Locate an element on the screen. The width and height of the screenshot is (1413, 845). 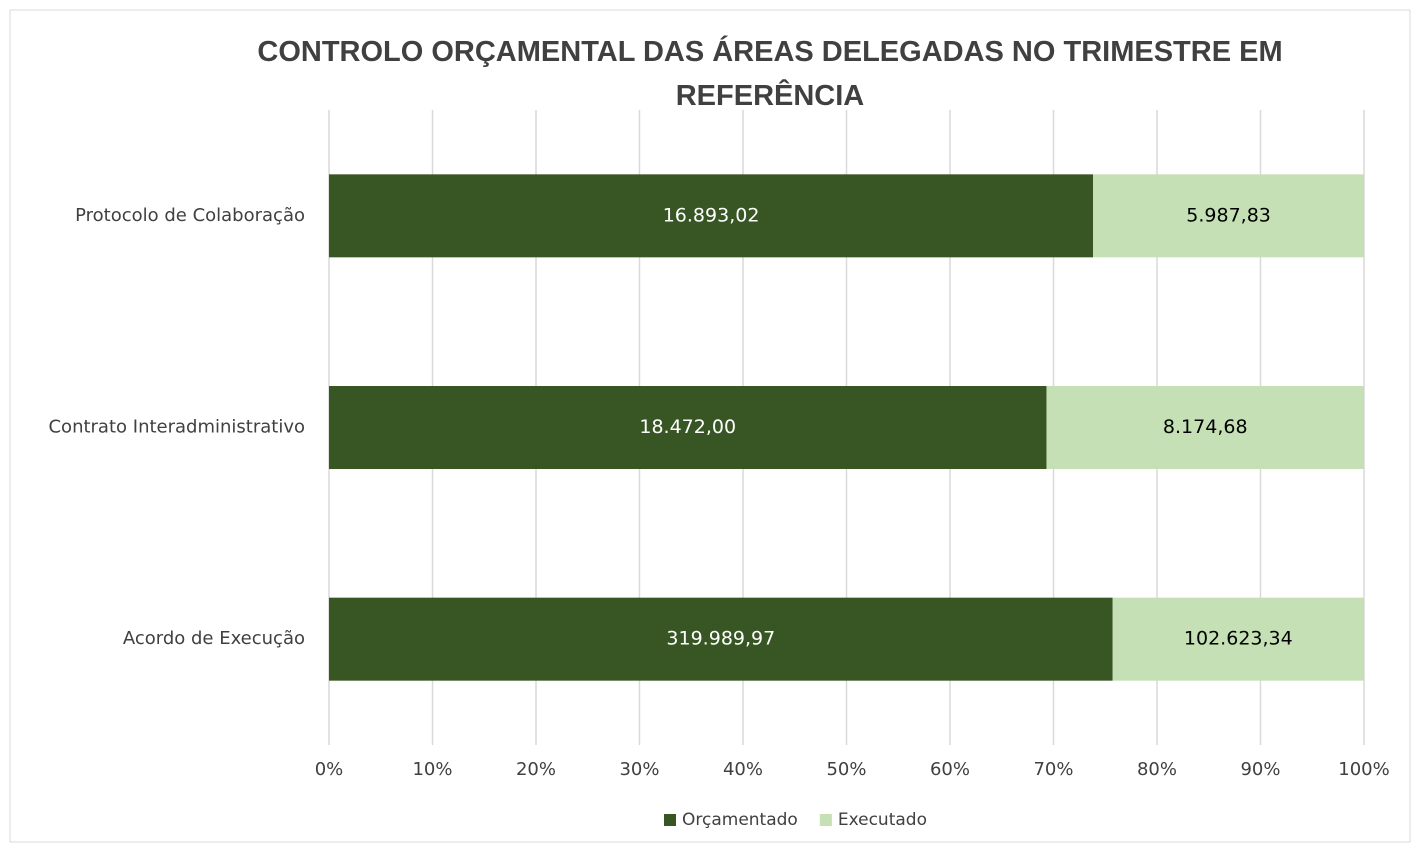
data-label: 16.893,02 is located at coordinates (711, 215).